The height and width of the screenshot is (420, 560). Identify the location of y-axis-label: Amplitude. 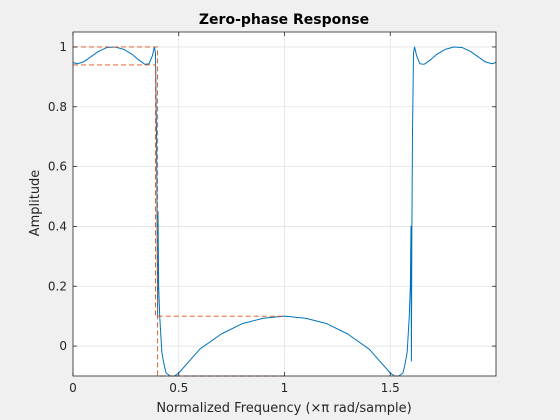
(35, 203).